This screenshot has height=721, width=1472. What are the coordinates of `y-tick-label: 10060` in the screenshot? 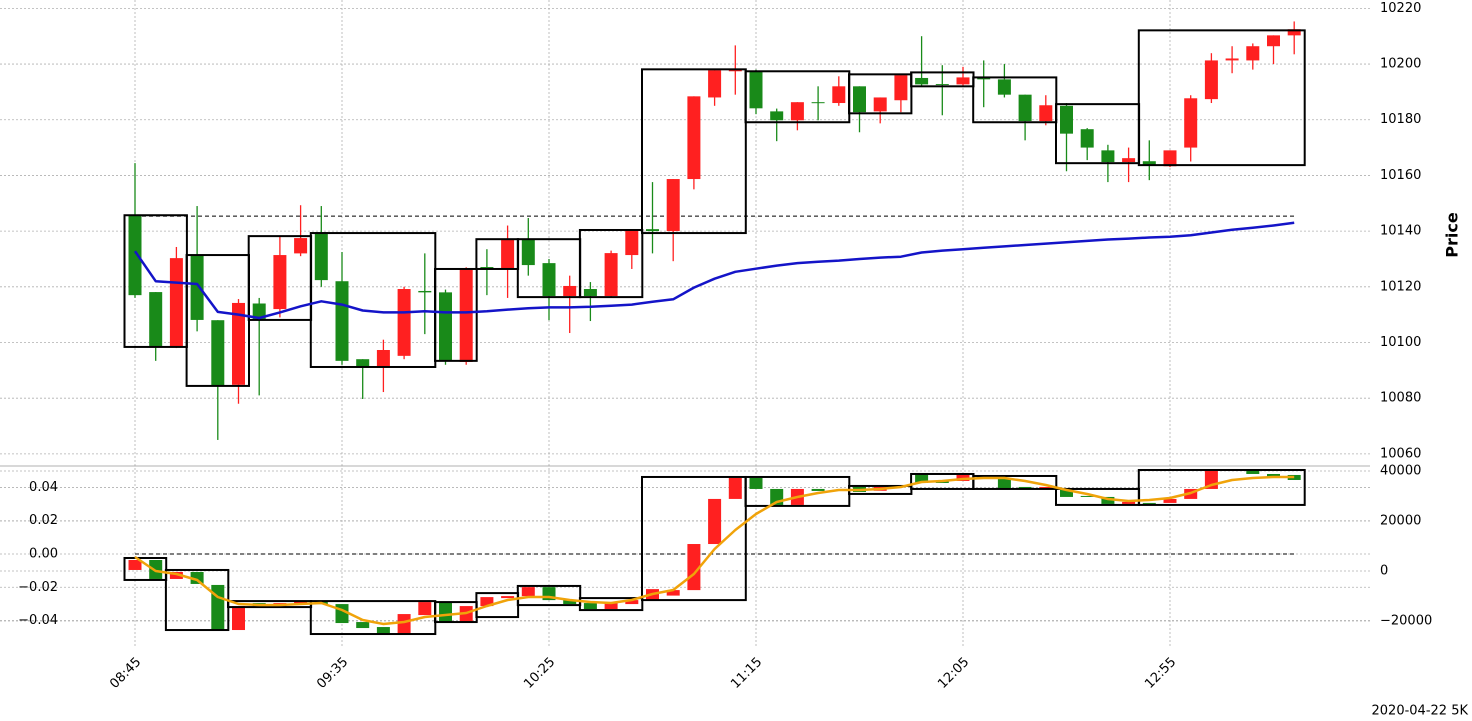 It's located at (1400, 453).